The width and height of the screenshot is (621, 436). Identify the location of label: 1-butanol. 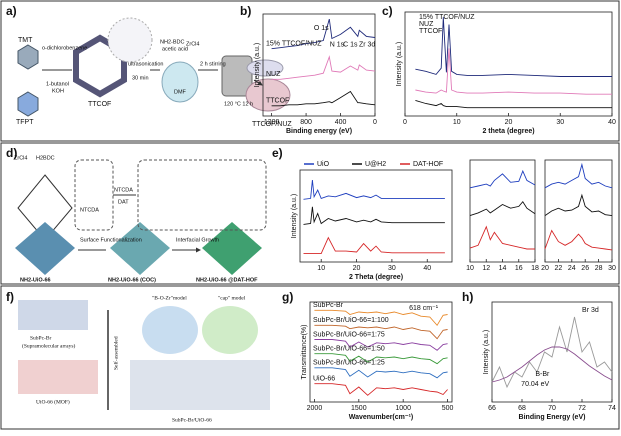
(57, 84).